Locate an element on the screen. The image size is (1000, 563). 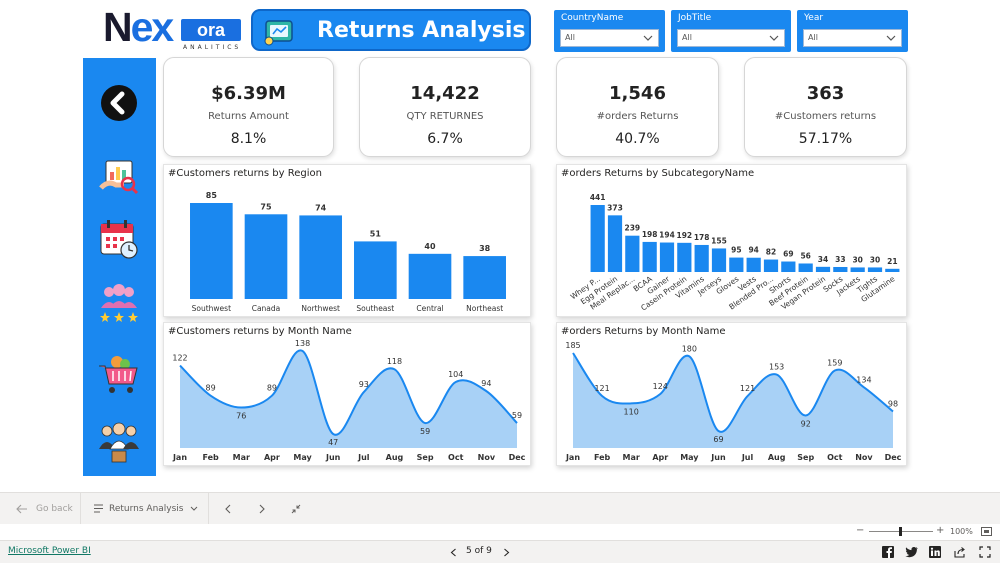
data-label: 153 is located at coordinates (776, 367).